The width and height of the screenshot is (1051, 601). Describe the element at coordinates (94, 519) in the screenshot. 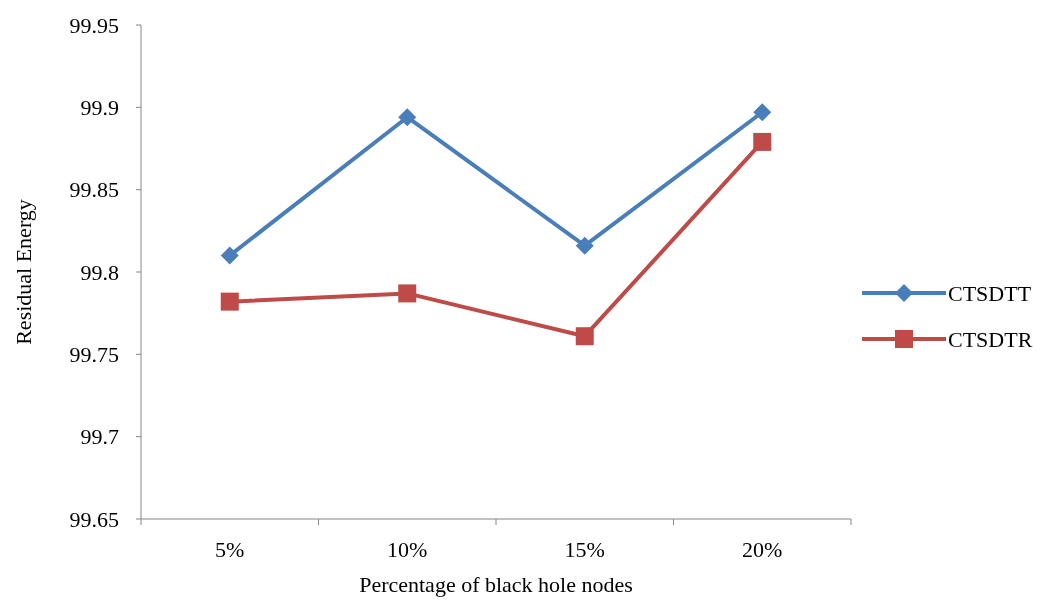

I see `y-tick-label: 99.65` at that location.